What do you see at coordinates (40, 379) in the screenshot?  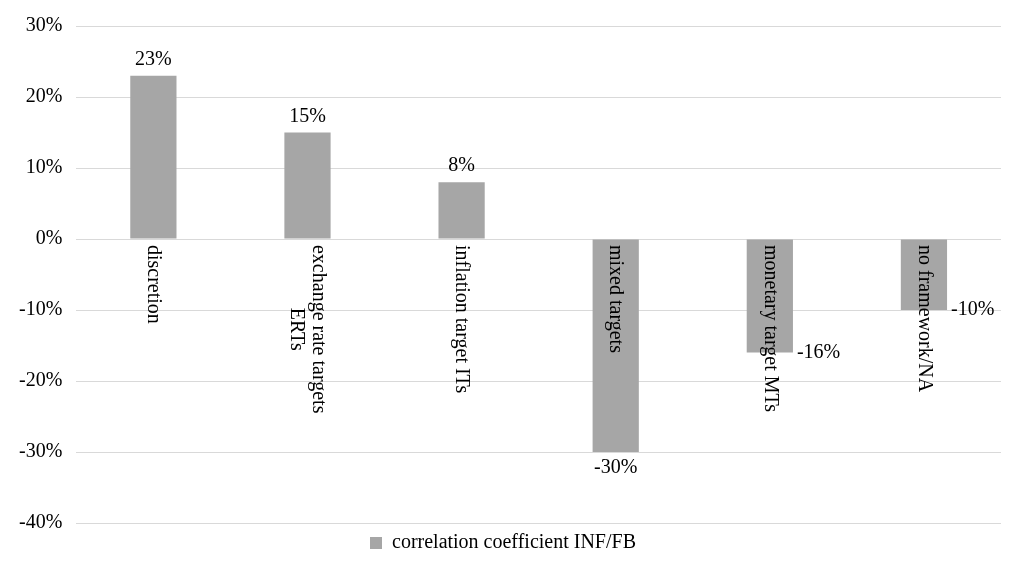 I see `y-tick-label: -20%` at bounding box center [40, 379].